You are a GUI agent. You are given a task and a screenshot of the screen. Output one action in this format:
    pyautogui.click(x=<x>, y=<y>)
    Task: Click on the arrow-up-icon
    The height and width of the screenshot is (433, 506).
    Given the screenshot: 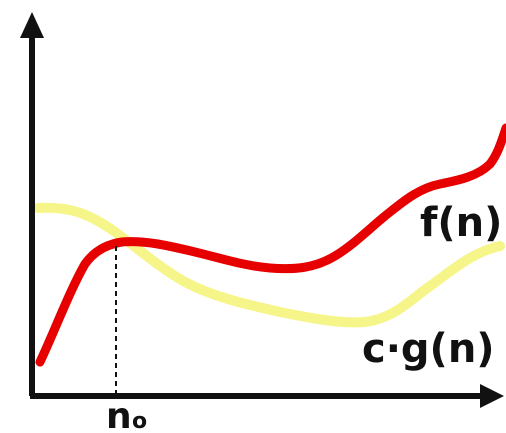 What is the action you would take?
    pyautogui.click(x=32, y=25)
    